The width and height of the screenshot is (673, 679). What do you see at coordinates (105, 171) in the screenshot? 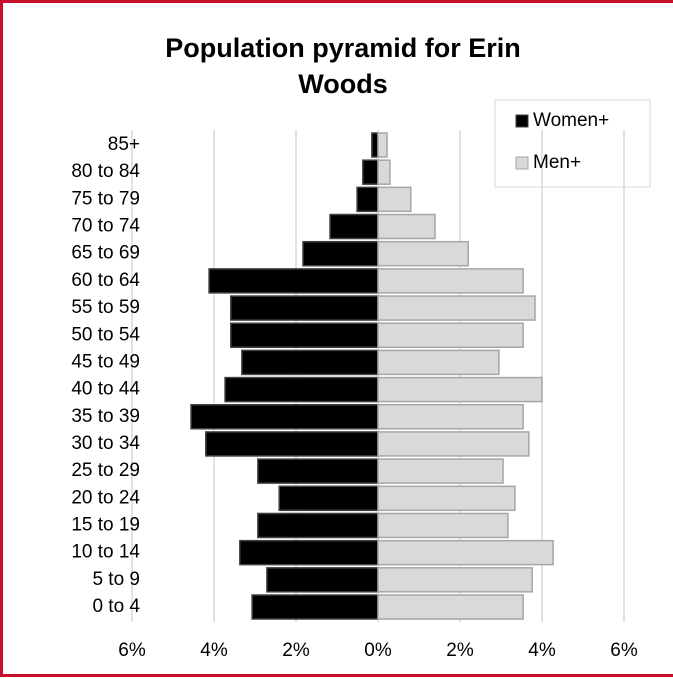
I see `y-tick-label: 80 to 84` at bounding box center [105, 171].